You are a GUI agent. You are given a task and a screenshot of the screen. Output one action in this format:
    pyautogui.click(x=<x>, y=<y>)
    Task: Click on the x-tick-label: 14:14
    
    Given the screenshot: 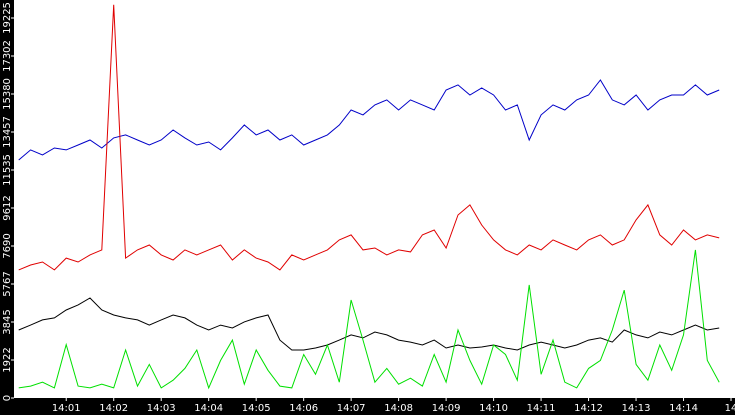 What is the action you would take?
    pyautogui.click(x=683, y=408)
    